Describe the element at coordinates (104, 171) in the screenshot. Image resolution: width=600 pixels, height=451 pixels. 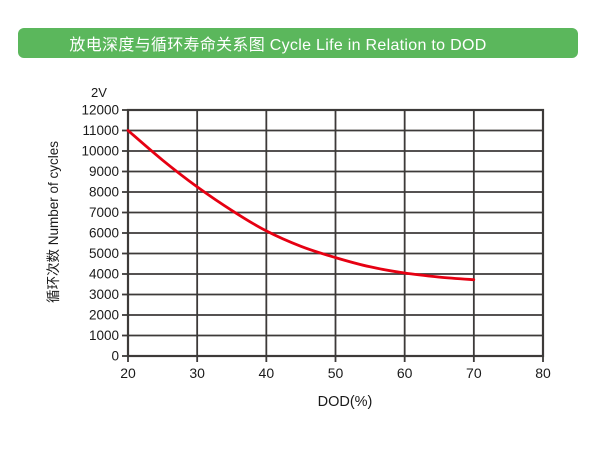
I see `y-tick-label: 9000` at that location.